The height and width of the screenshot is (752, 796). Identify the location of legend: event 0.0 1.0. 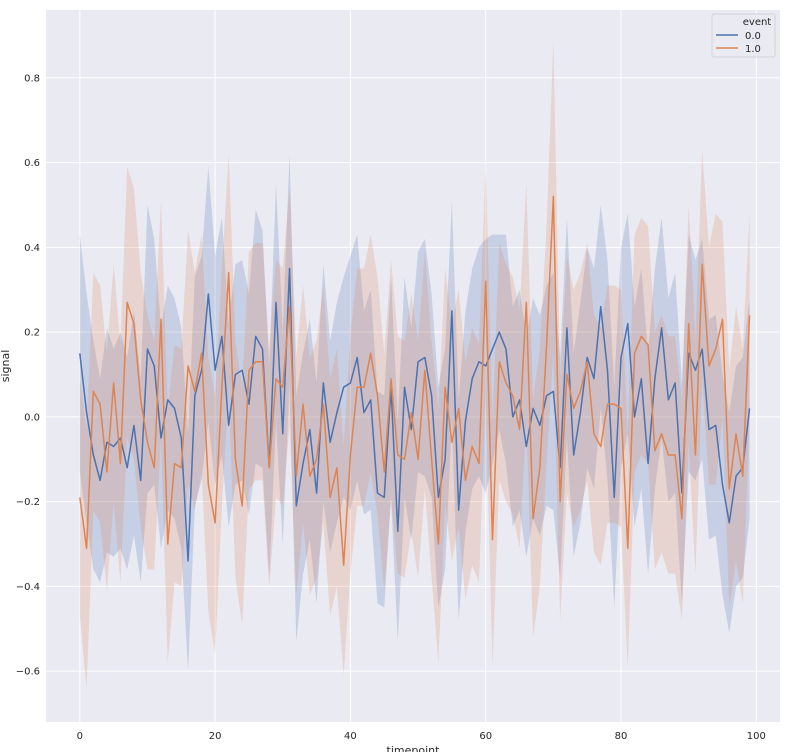
(743, 35).